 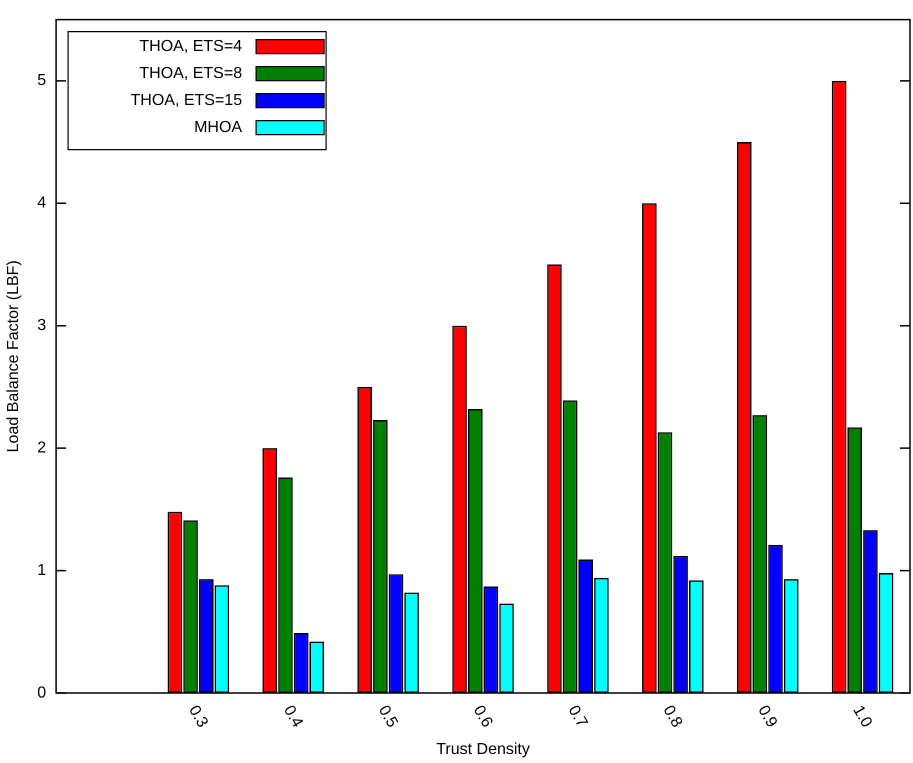 What do you see at coordinates (13, 356) in the screenshot?
I see `y-axis-title: Load Balance Factor (LBF)` at bounding box center [13, 356].